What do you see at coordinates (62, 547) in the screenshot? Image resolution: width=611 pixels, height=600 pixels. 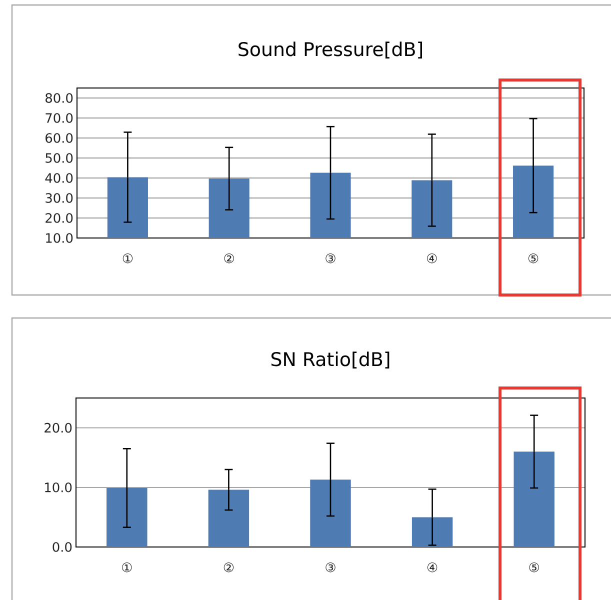 I see `y-tick-label: 0.0` at bounding box center [62, 547].